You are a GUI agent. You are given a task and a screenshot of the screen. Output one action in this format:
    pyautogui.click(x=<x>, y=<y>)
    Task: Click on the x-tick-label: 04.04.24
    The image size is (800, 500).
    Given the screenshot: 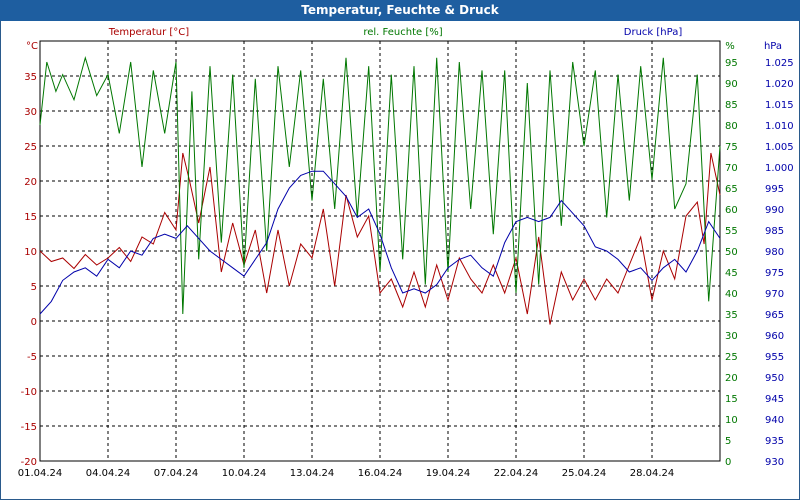 What is the action you would take?
    pyautogui.click(x=108, y=473)
    